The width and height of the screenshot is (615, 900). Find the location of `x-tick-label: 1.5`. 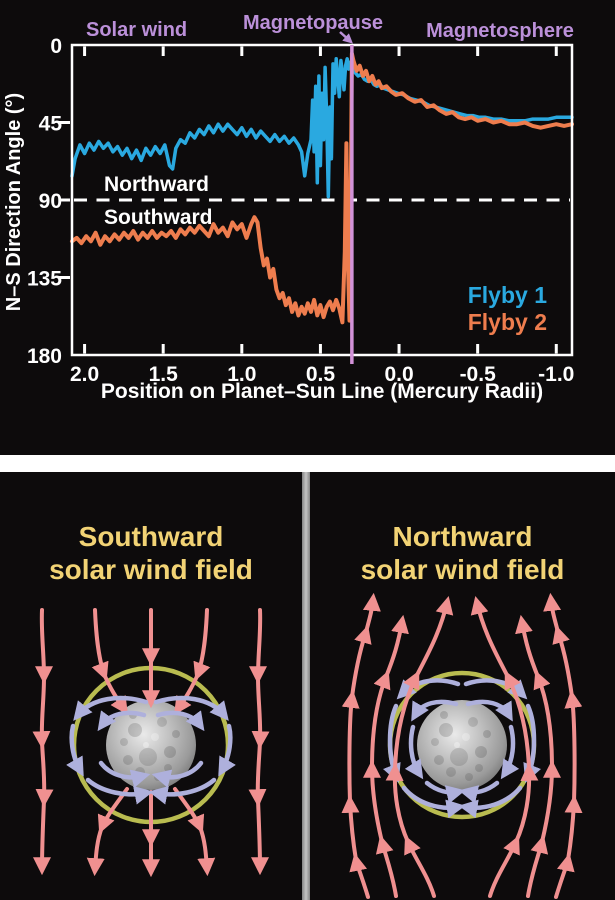

x-tick-label: 1.5 is located at coordinates (164, 374).